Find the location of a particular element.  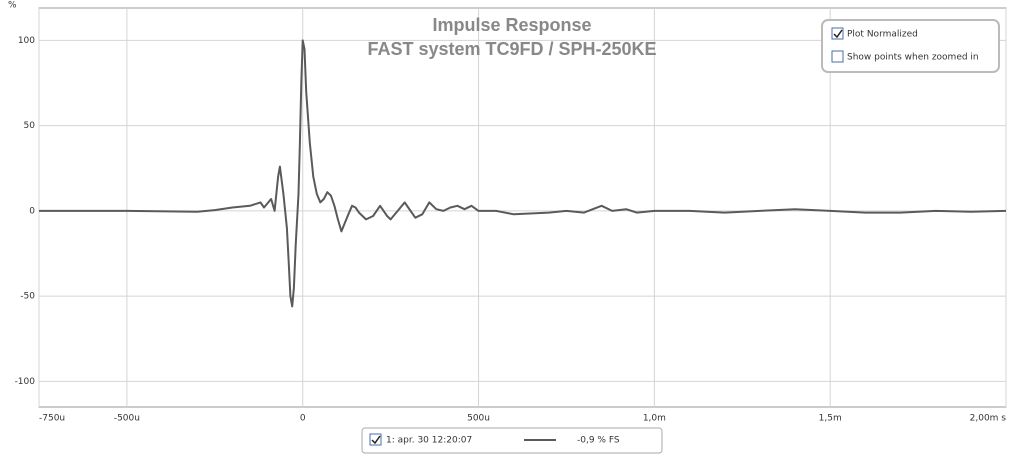

x-tick-label: 1,0m is located at coordinates (654, 419).